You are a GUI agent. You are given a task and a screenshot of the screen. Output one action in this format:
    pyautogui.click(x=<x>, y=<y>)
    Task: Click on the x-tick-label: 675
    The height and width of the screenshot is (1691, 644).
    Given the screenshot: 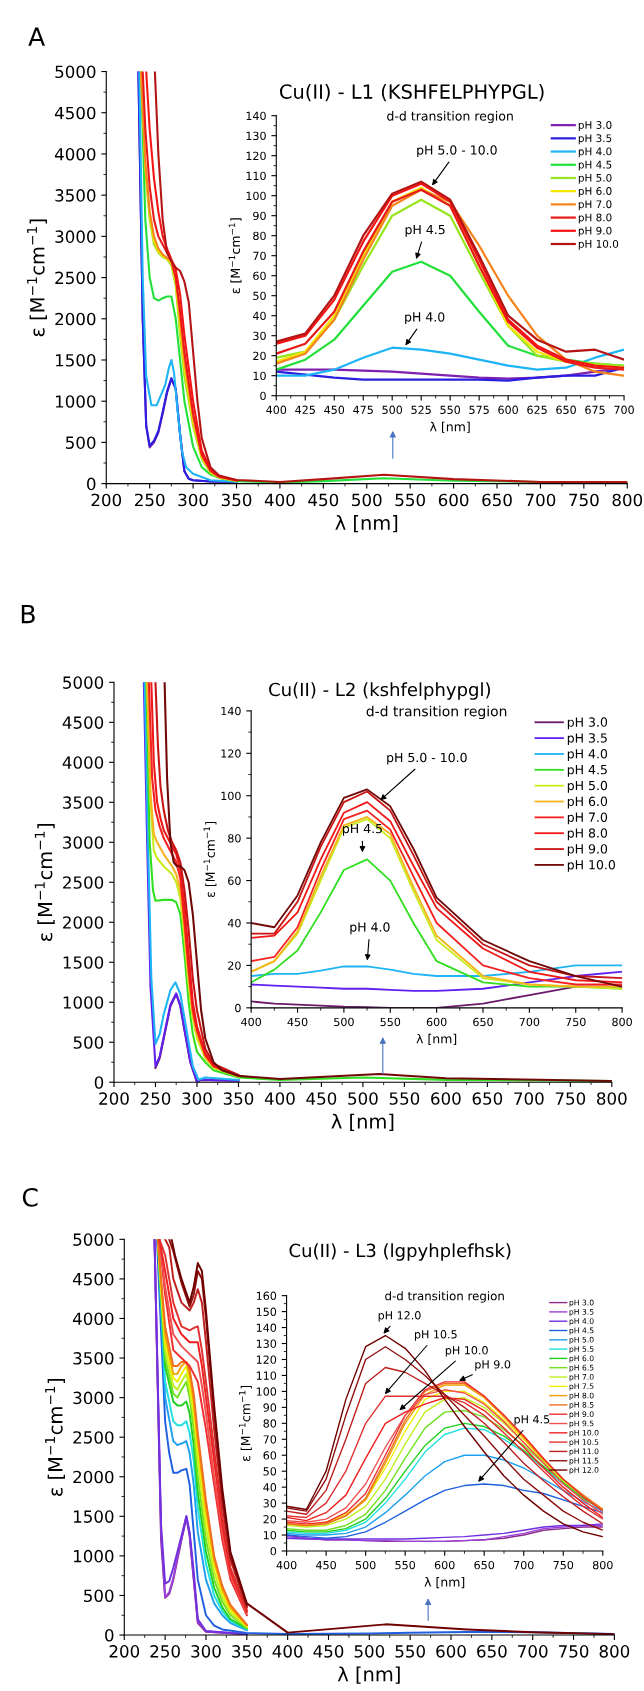 What is the action you would take?
    pyautogui.click(x=595, y=410)
    